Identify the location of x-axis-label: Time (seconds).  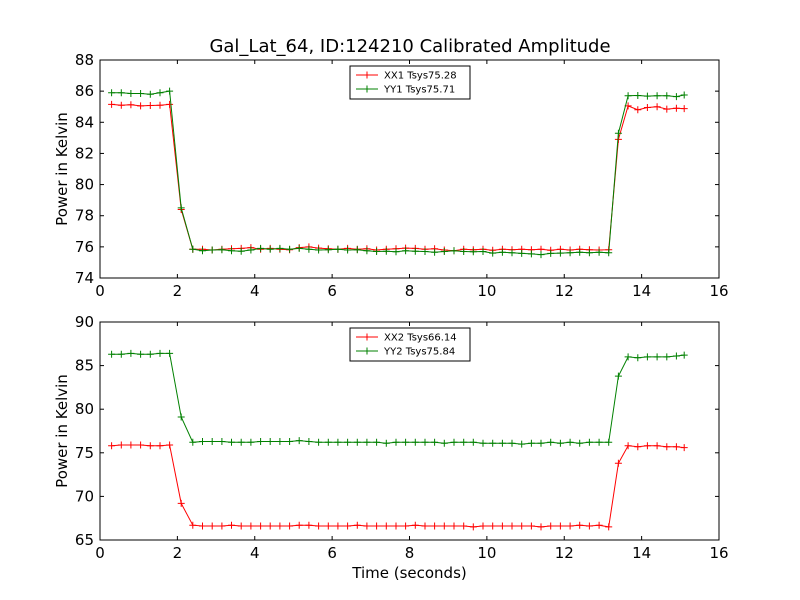
(409, 573).